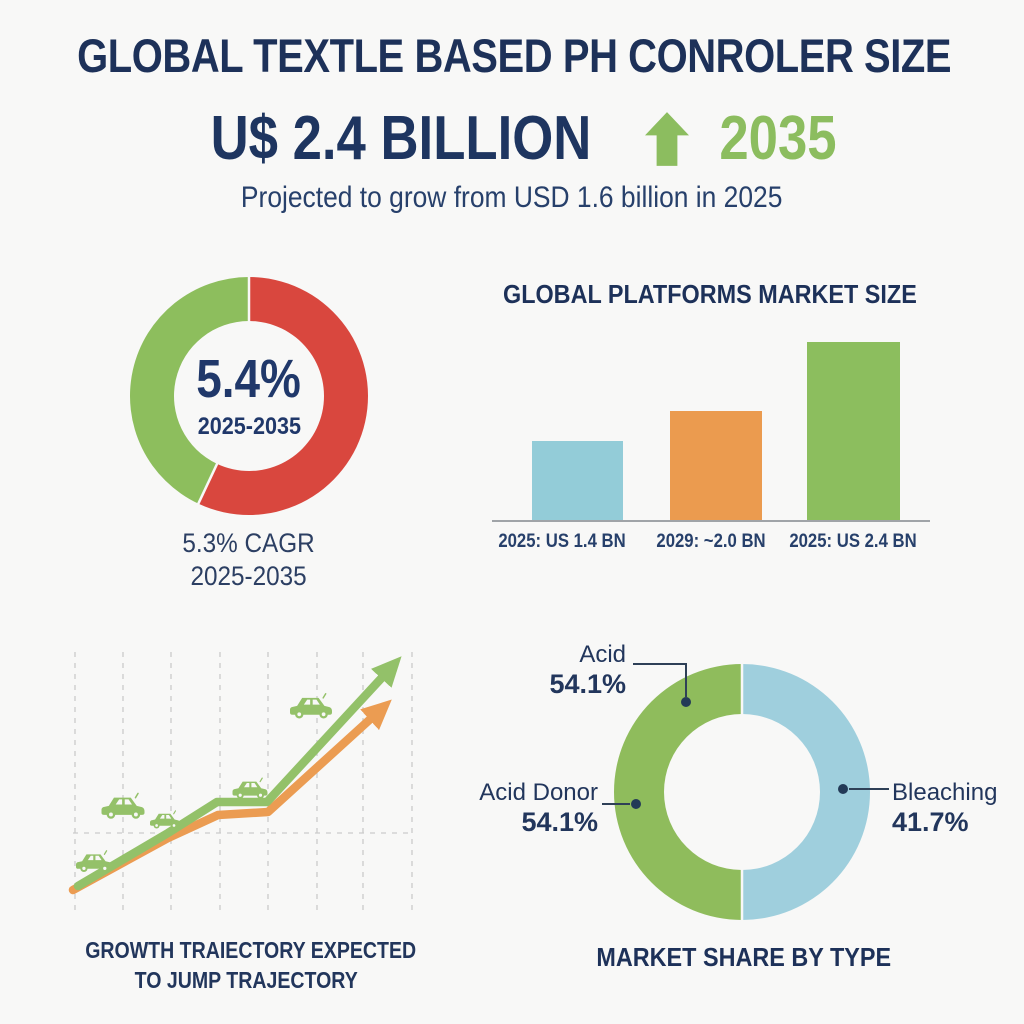  What do you see at coordinates (945, 792) in the screenshot?
I see `callout-bleaching-name: Bleaching` at bounding box center [945, 792].